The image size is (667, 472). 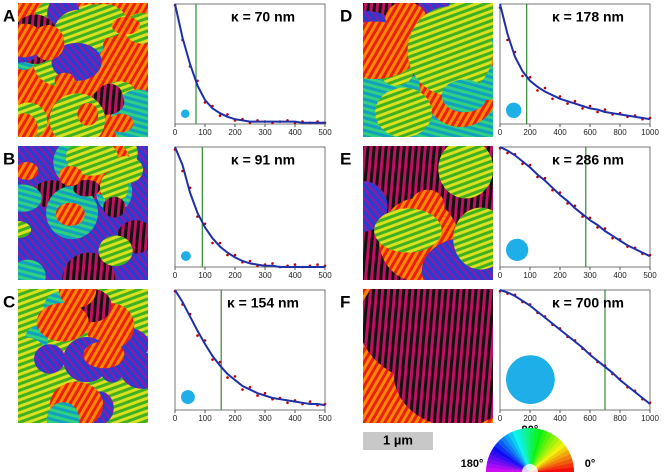 I want to click on kappa-annotation: κ = 91 nm, so click(x=263, y=160).